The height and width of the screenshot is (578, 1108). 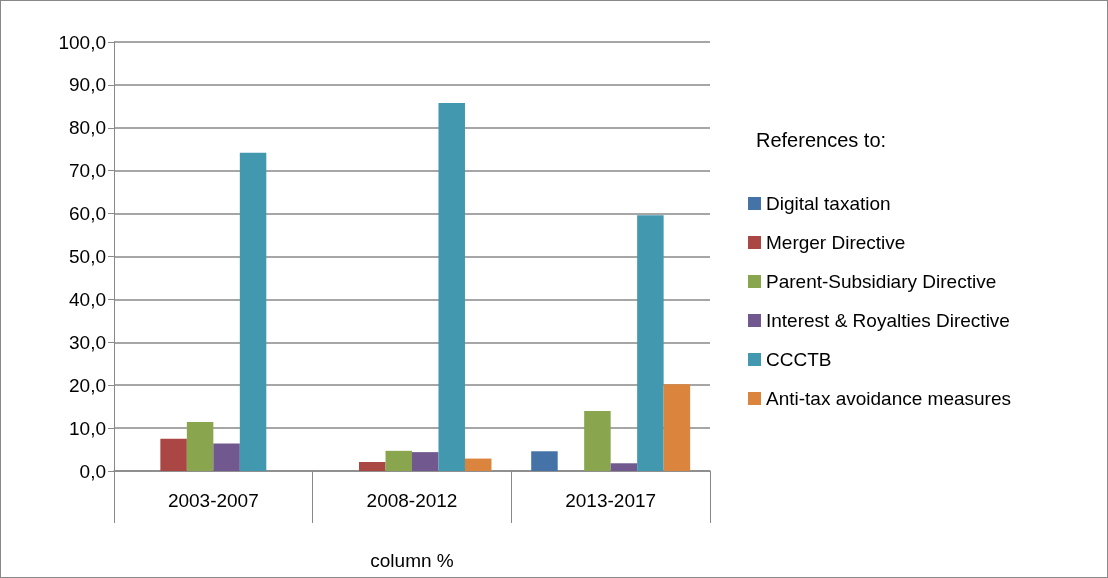 I want to click on x-tick-label: 2008-2012, so click(x=412, y=500).